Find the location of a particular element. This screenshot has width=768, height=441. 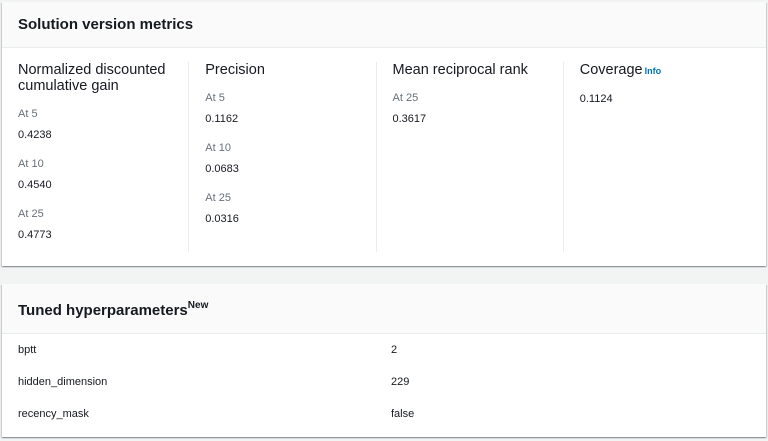

metric-value: 0.1162 is located at coordinates (222, 119).